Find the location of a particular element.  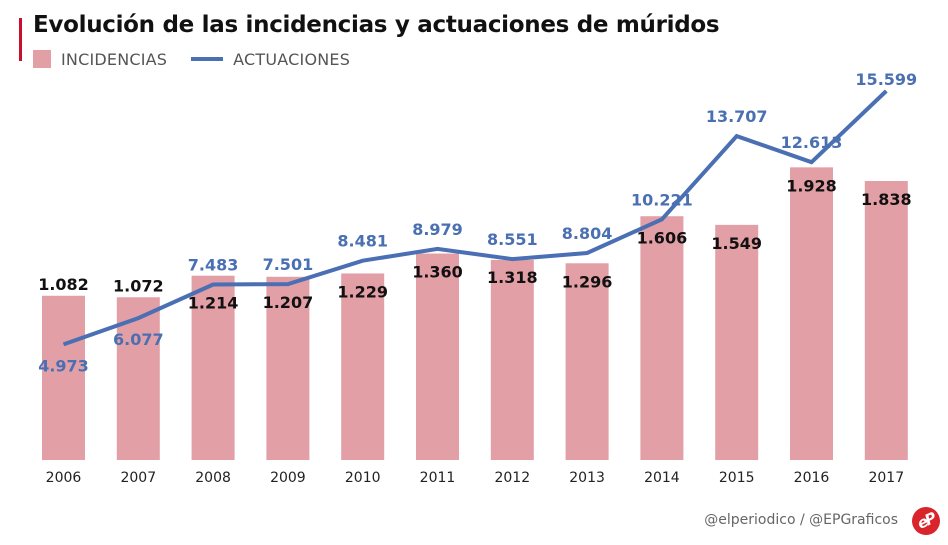

line-value-label: 8.804 is located at coordinates (587, 233).